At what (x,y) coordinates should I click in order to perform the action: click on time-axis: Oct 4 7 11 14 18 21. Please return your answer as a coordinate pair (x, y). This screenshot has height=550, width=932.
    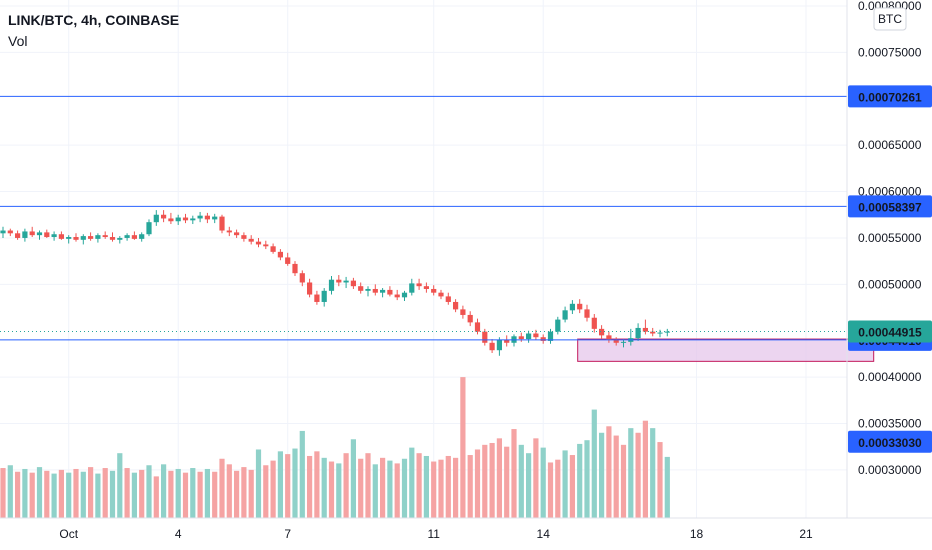
    Looking at the image, I should click on (436, 534).